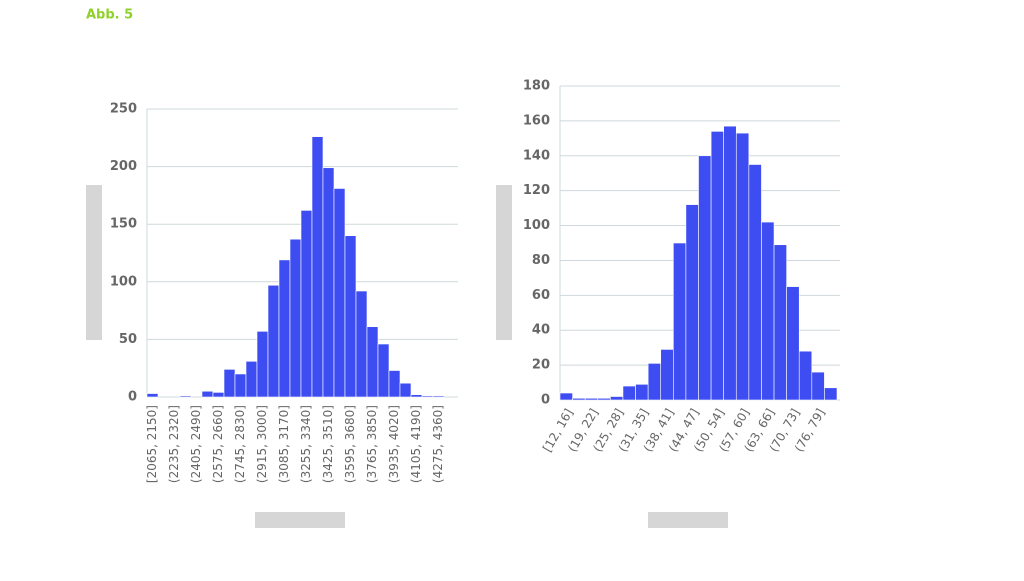 Image resolution: width=1024 pixels, height=581 pixels. What do you see at coordinates (541, 295) in the screenshot?
I see `y-tick-label: 60` at bounding box center [541, 295].